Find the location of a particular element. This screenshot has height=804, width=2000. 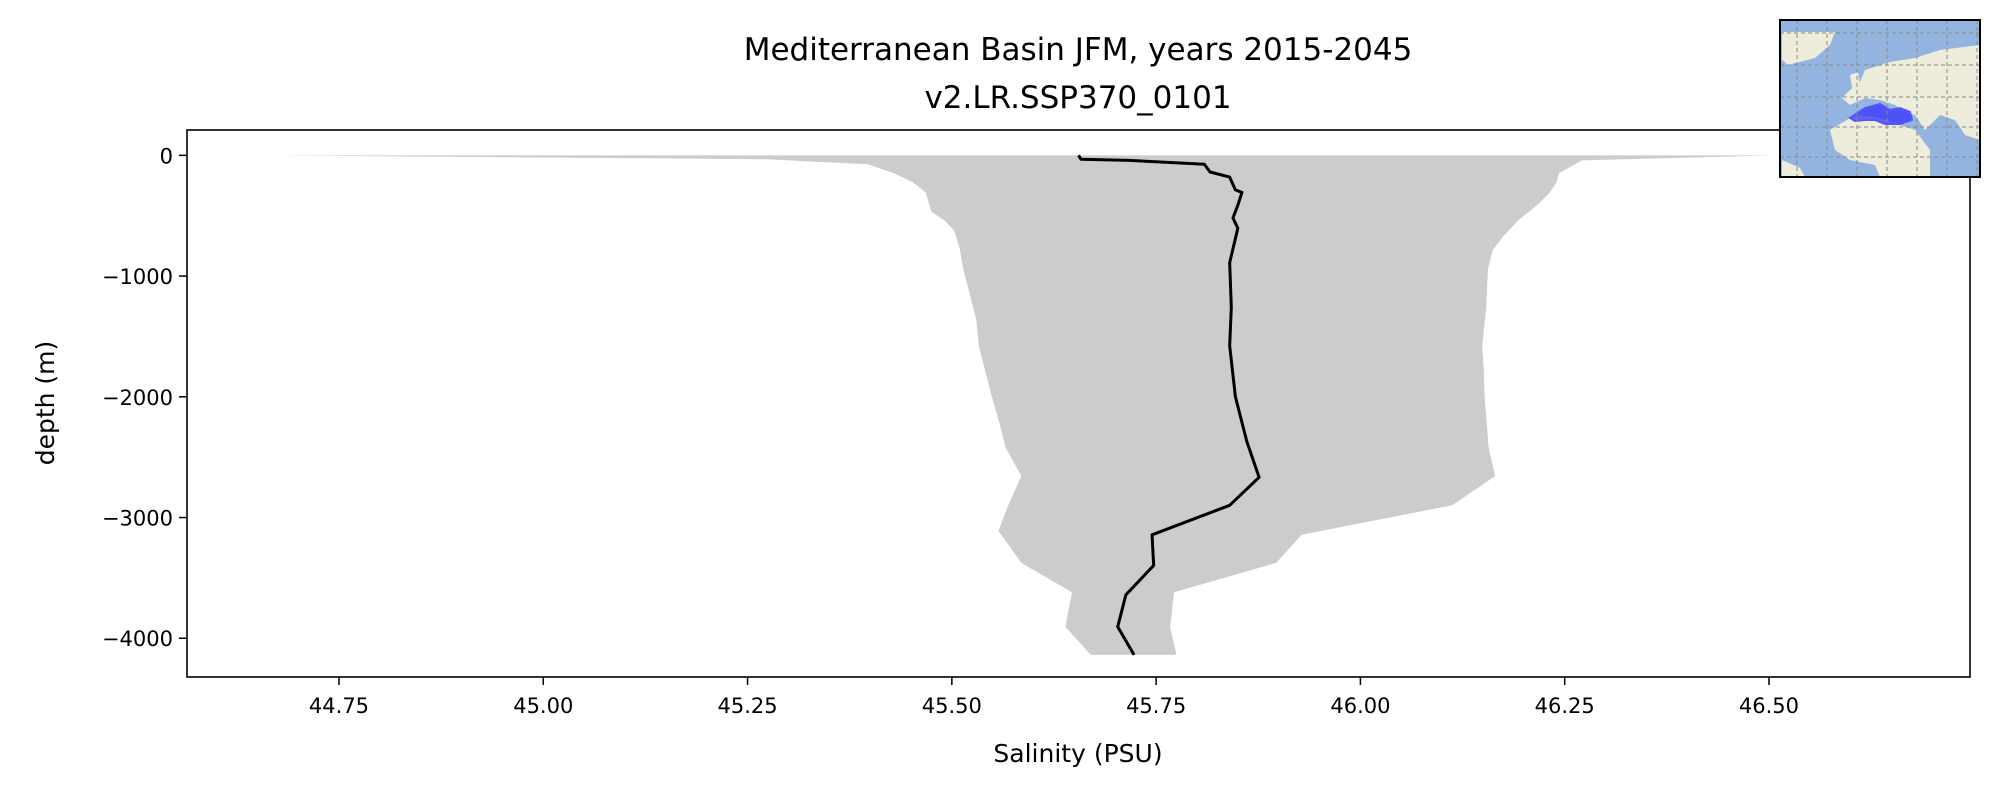

mean-salinity-line is located at coordinates (1169, 405).